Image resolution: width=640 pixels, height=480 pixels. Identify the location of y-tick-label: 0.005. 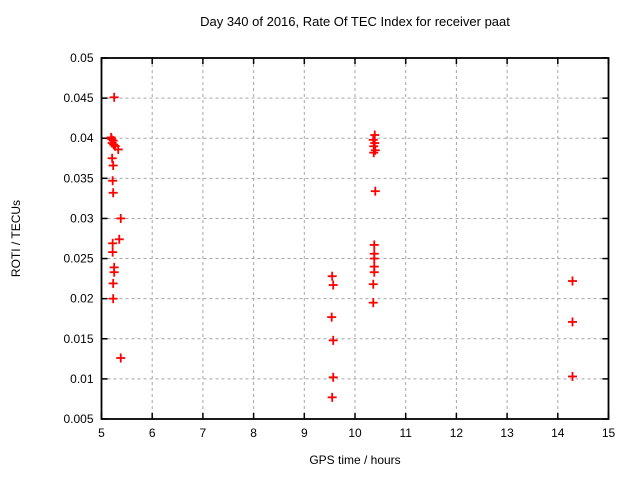
(78, 419).